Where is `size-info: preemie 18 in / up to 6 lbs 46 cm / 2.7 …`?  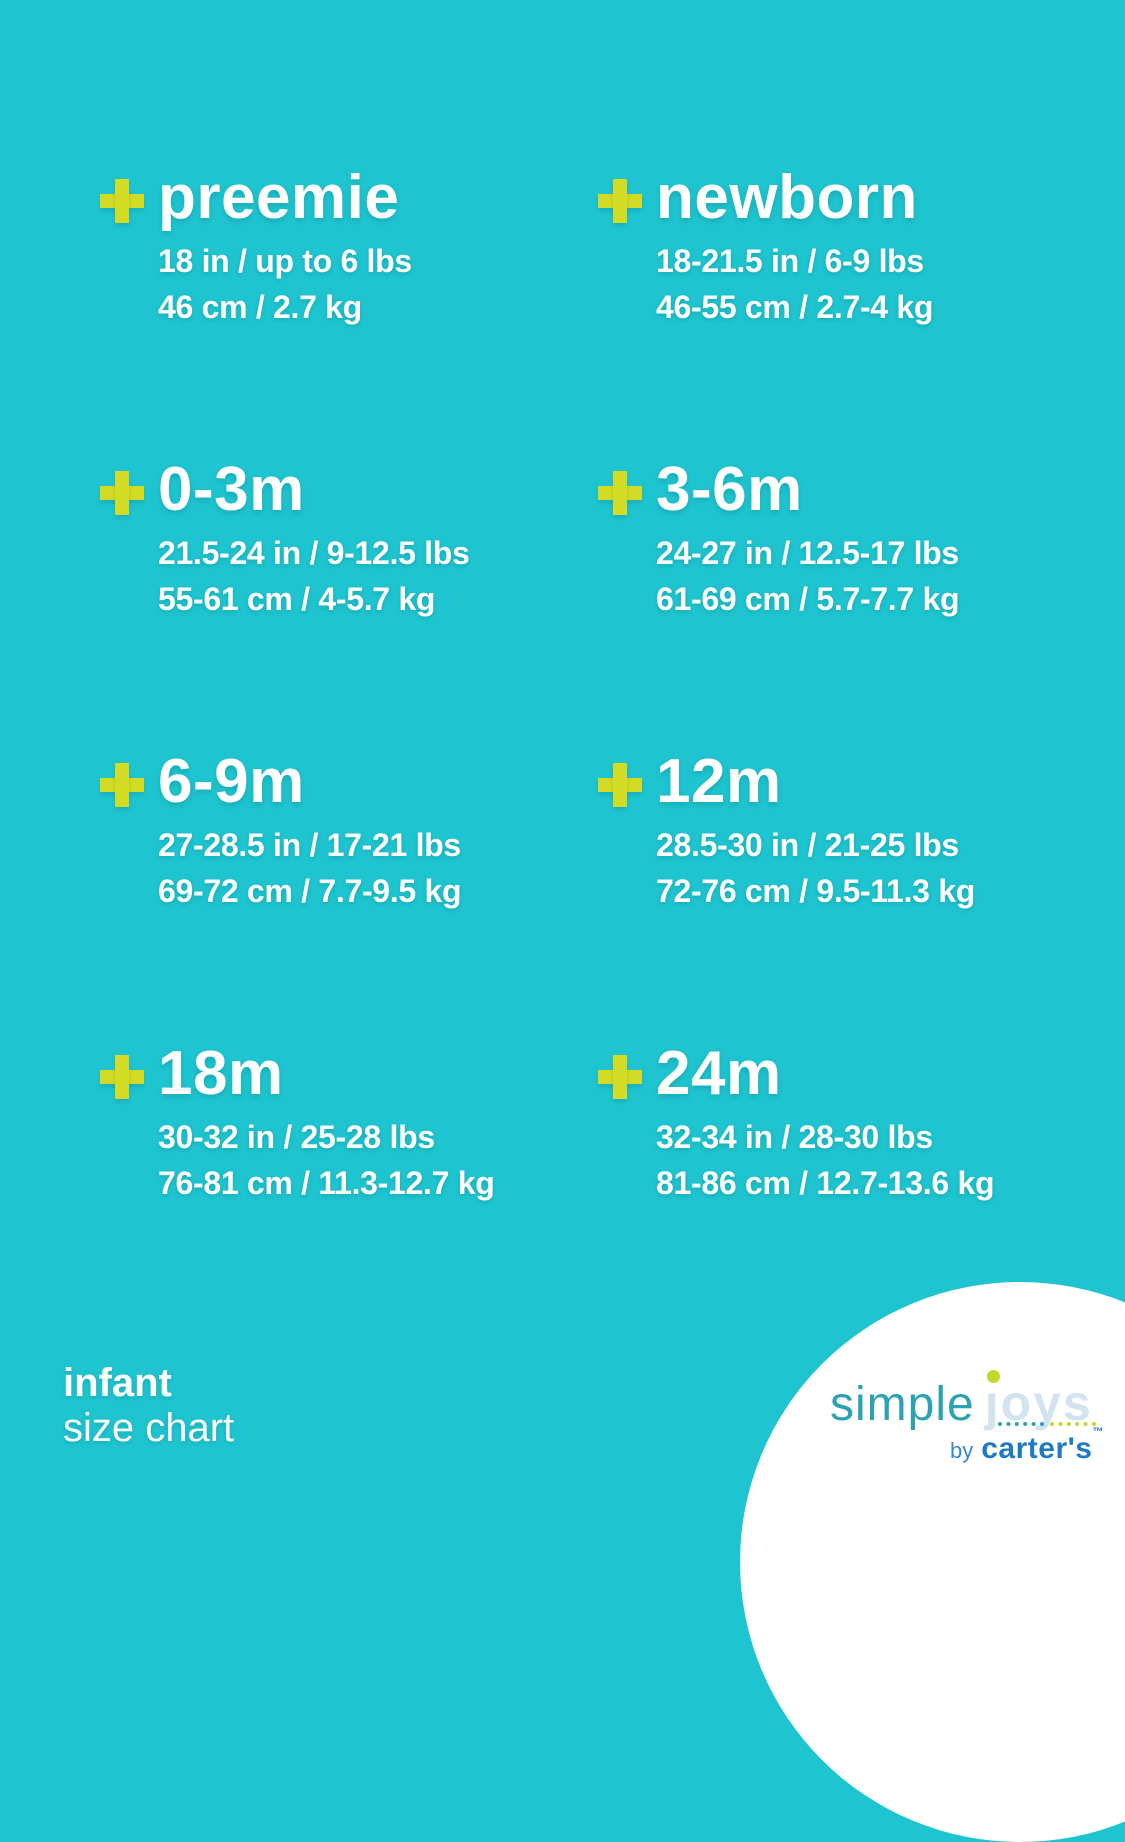
size-info: preemie 18 in / up to 6 lbs 46 cm / 2.7 … is located at coordinates (285, 248).